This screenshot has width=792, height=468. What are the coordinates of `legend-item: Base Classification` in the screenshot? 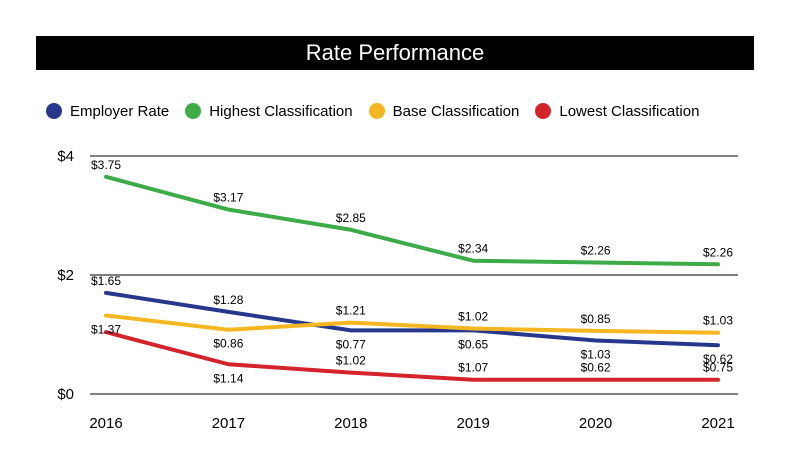 It's located at (444, 111).